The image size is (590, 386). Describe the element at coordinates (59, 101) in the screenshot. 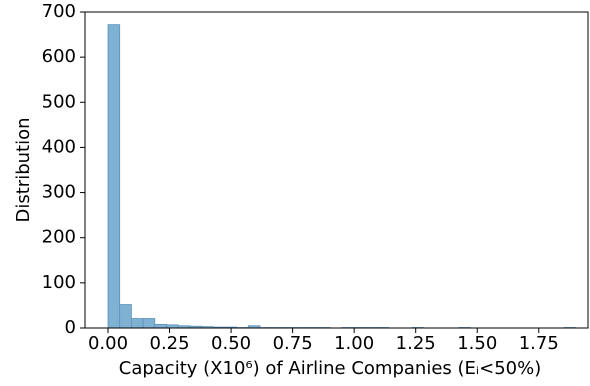

I see `y-tick-label: 500` at that location.